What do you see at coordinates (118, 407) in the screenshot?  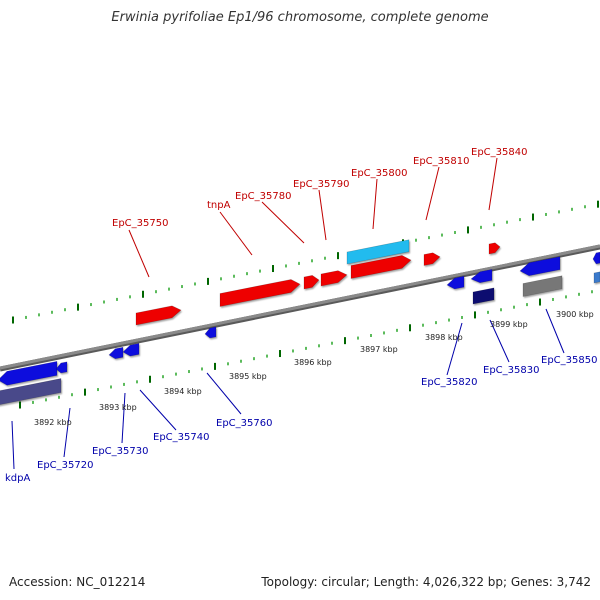 I see `kbp-label-3893: 3893 kbp` at bounding box center [118, 407].